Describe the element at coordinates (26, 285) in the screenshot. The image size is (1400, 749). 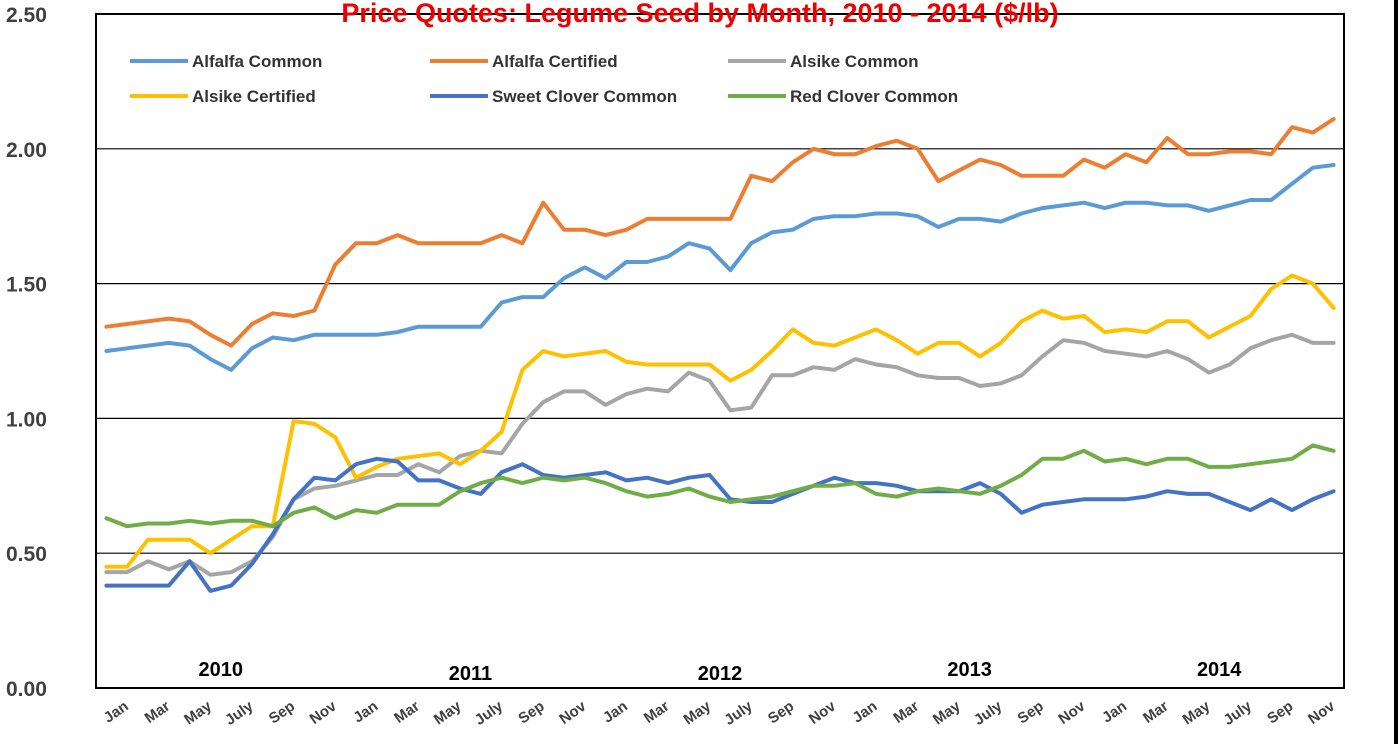
I see `y-tick-label: 1.50` at that location.